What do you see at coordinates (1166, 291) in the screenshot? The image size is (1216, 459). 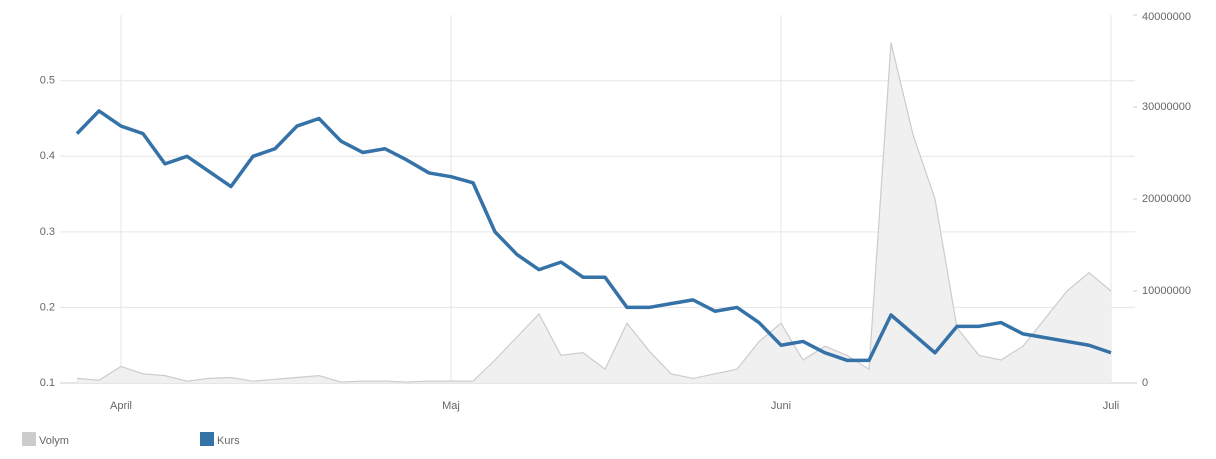 I see `y2-tick-label: 10000000` at bounding box center [1166, 291].